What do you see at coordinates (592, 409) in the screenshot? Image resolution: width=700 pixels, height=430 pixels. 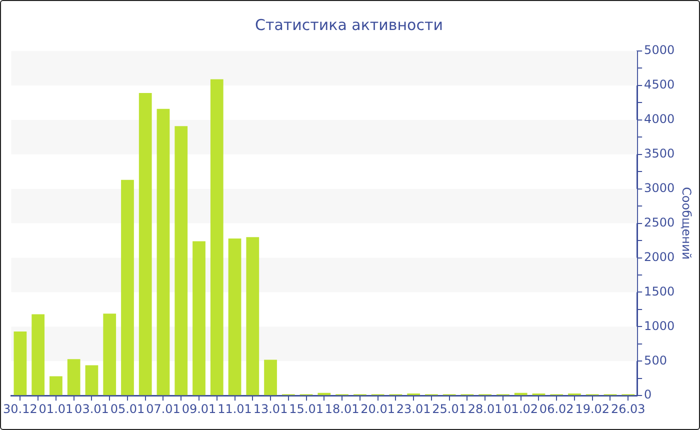 I see `x-tick-label: 19.02` at bounding box center [592, 409].